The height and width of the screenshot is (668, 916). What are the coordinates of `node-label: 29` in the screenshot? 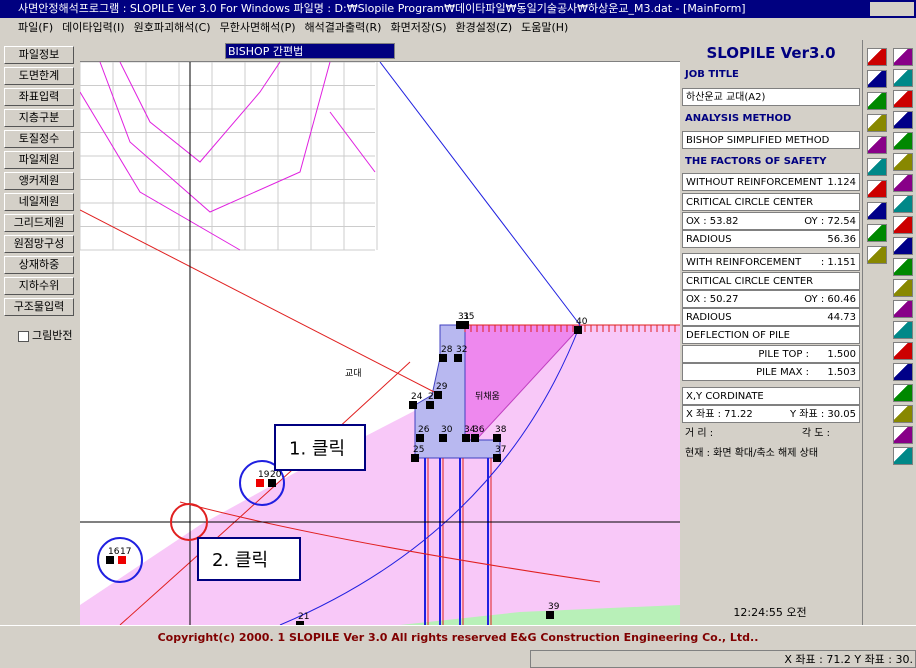 It's located at (442, 387).